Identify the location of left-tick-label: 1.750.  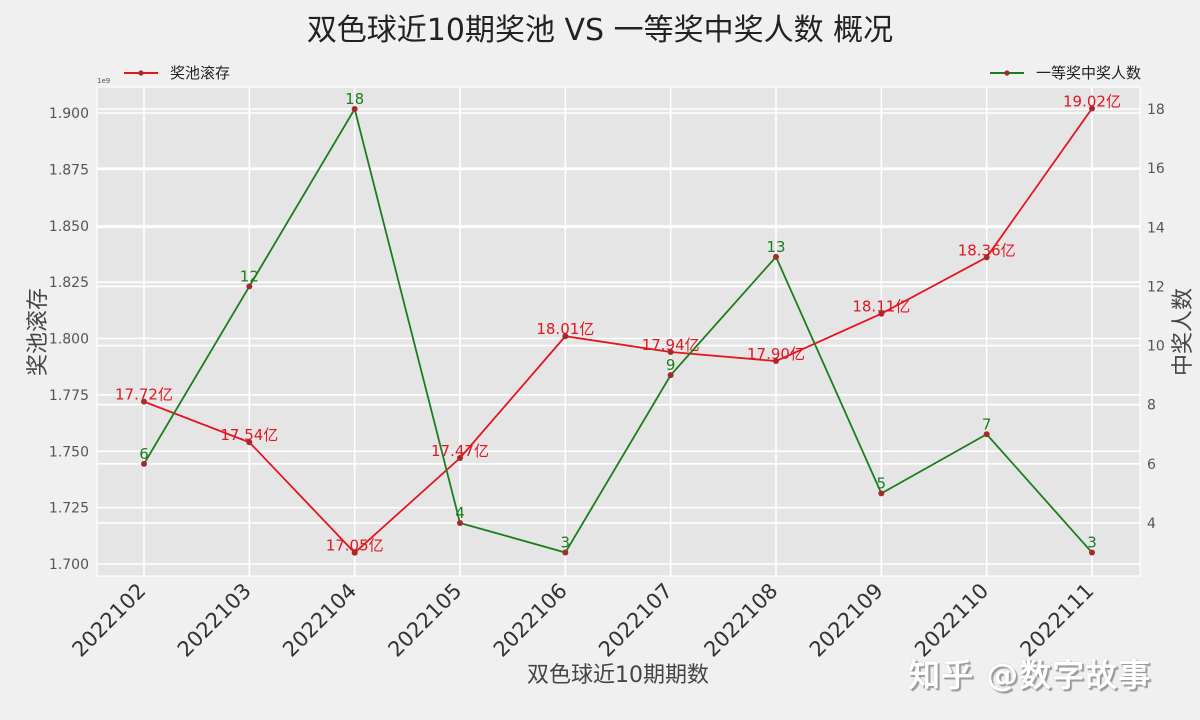
(69, 452).